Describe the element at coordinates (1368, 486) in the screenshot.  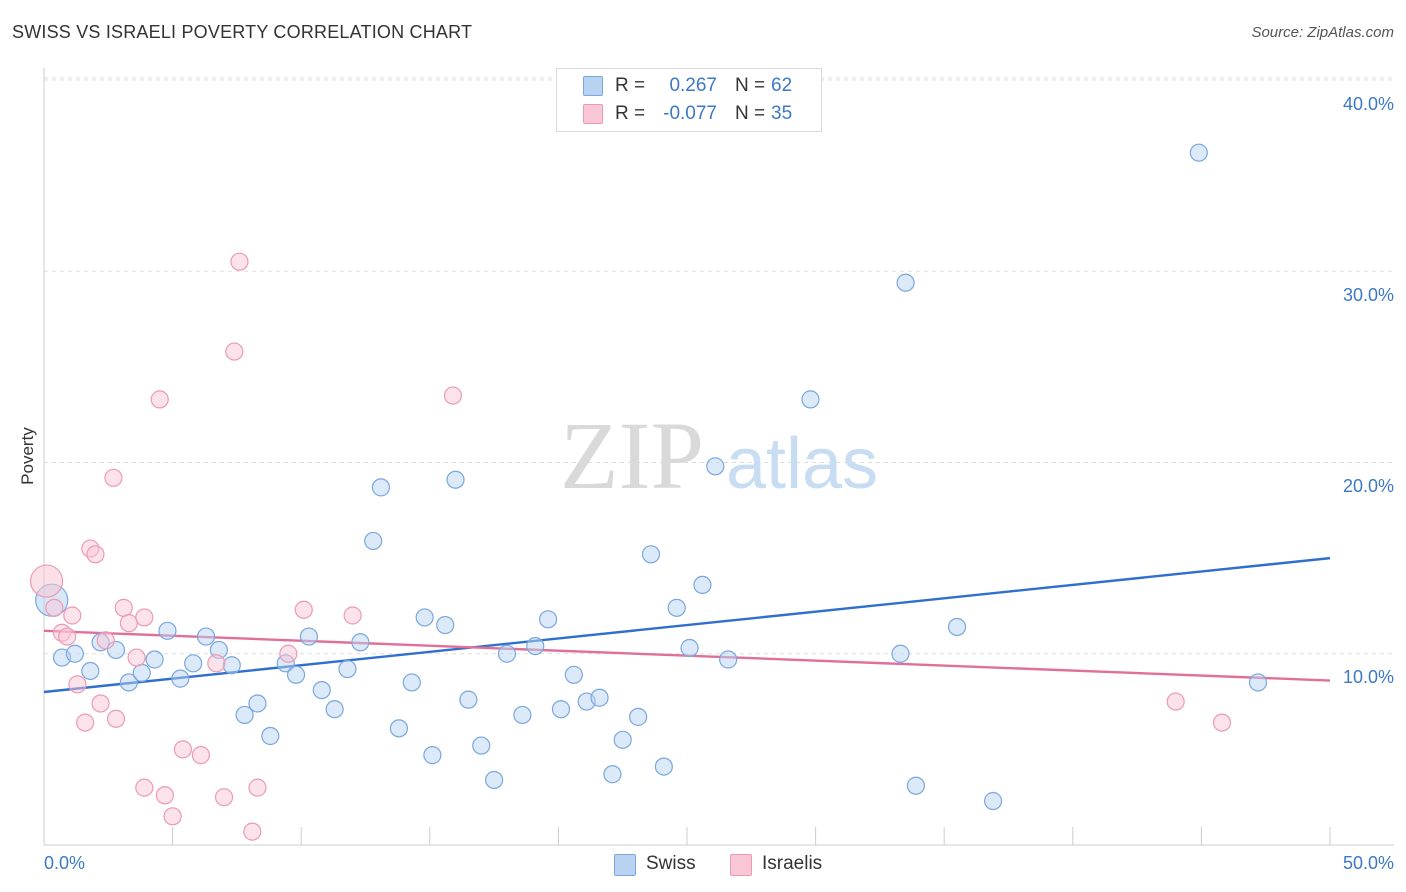
I see `y-tick-label-20: 20.0%` at that location.